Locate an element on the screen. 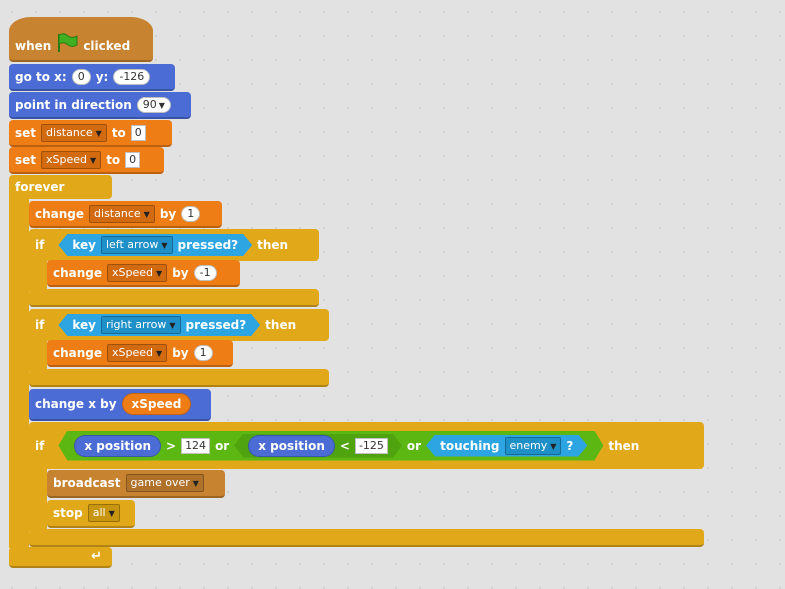  if-right-footer is located at coordinates (179, 378).